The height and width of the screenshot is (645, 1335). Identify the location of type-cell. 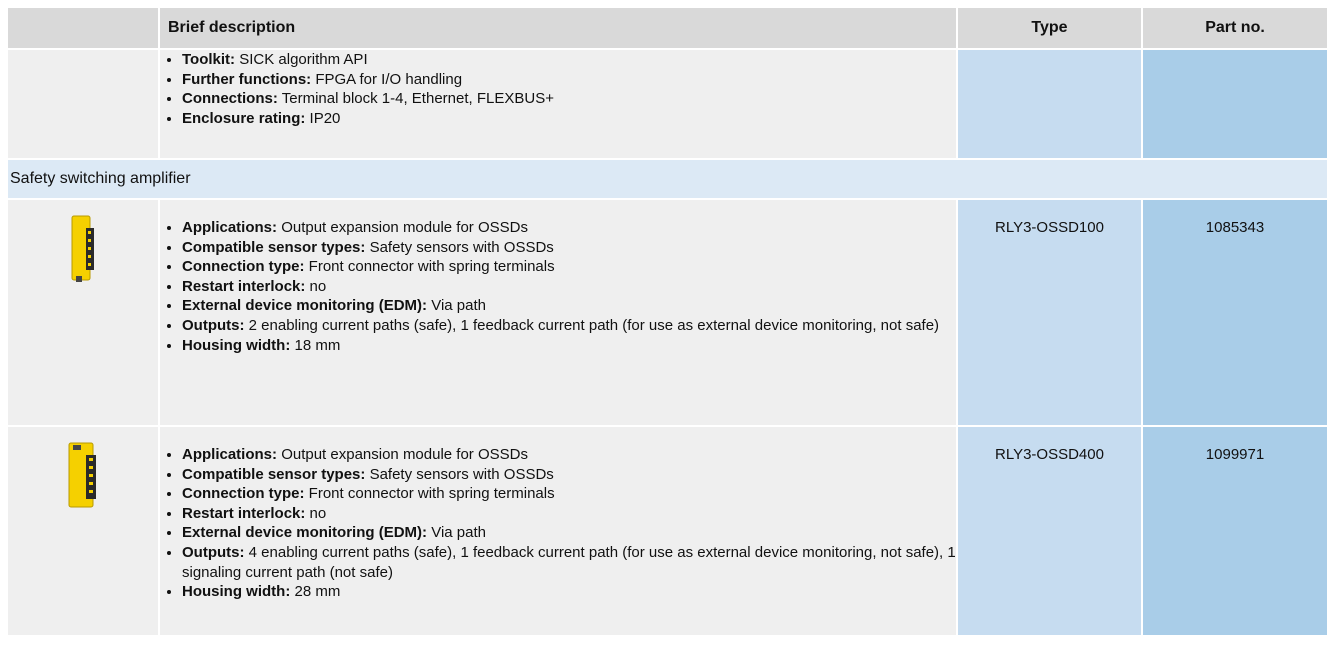
(1049, 104).